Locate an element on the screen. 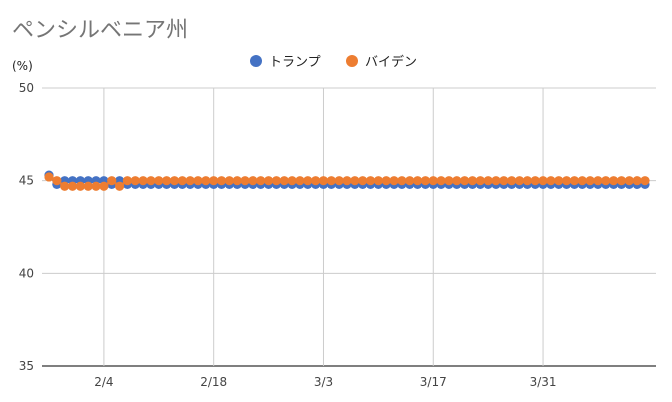 Image resolution: width=672 pixels, height=402 pixels. x-tick-label: 3/31 is located at coordinates (543, 382).